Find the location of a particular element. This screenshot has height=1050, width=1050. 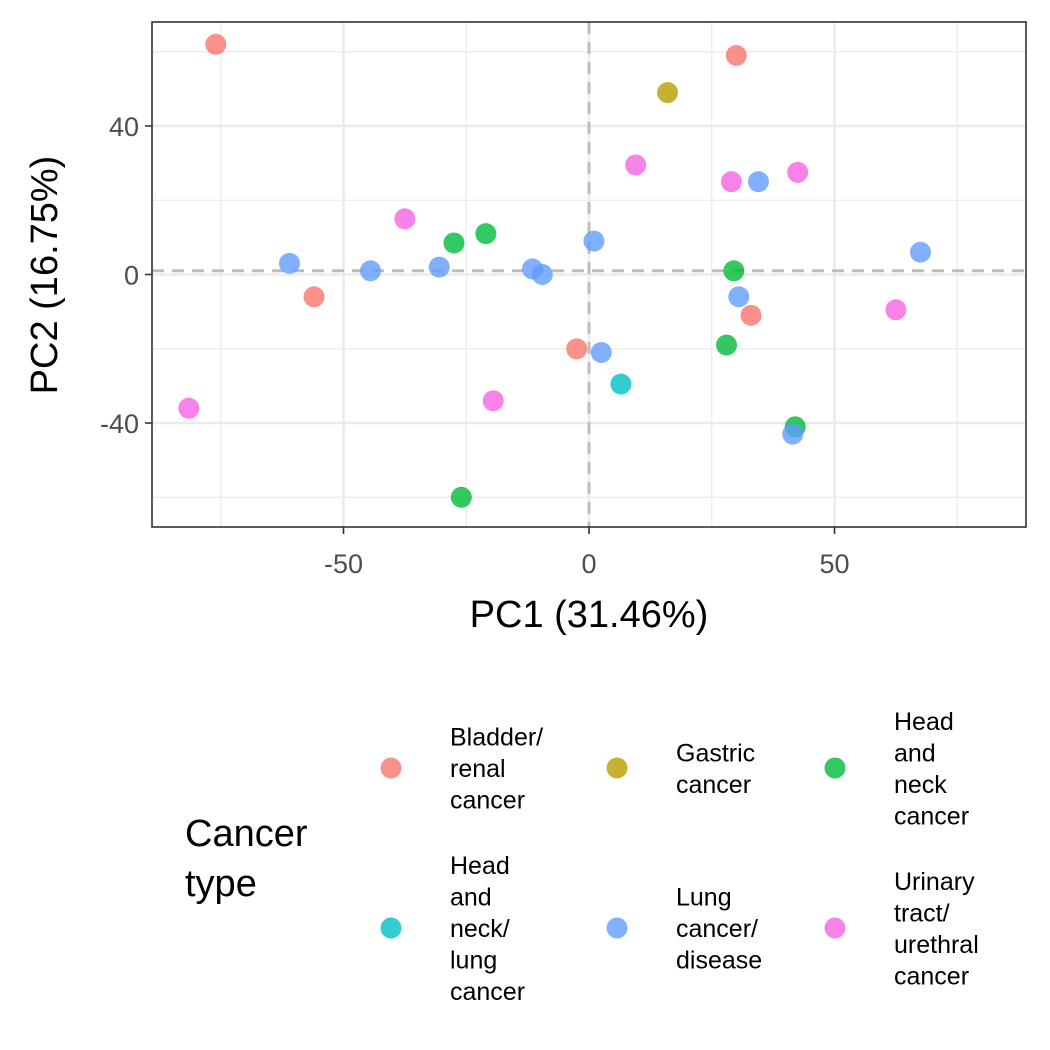

legend-item: Lung cancer/disease is located at coordinates (684, 929).